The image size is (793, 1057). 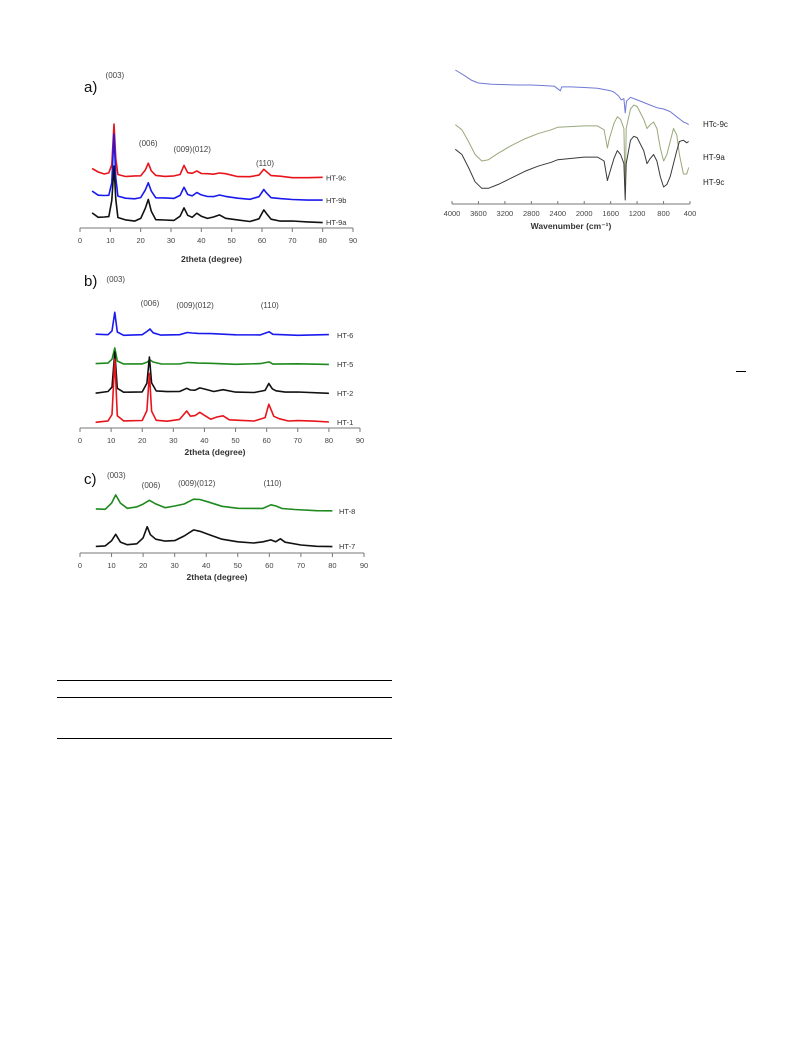 What do you see at coordinates (713, 182) in the screenshot?
I see `ftir-series-label-HT-9c: HT-9c` at bounding box center [713, 182].